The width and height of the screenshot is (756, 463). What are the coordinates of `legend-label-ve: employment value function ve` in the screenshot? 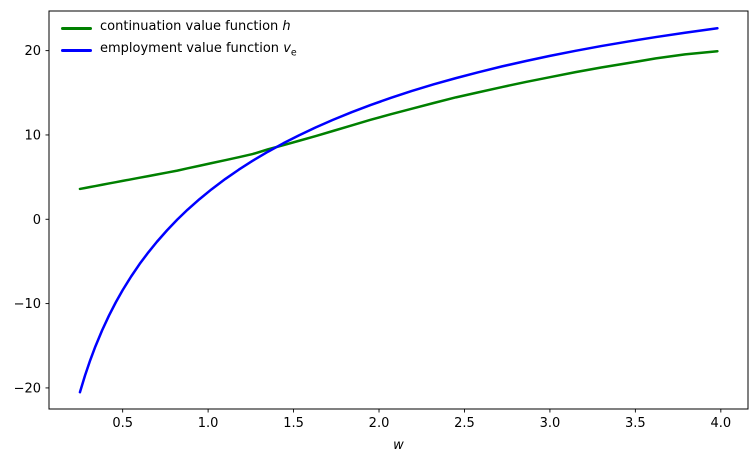 It's located at (198, 50).